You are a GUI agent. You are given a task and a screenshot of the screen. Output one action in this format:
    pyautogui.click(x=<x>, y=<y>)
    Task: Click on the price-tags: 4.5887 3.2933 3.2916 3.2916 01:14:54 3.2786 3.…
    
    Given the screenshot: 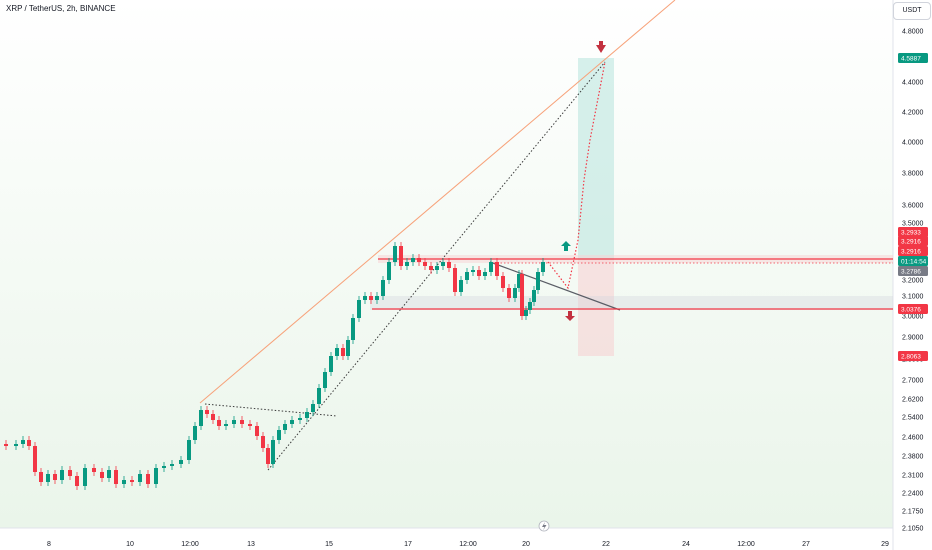 What is the action you would take?
    pyautogui.click(x=913, y=207)
    